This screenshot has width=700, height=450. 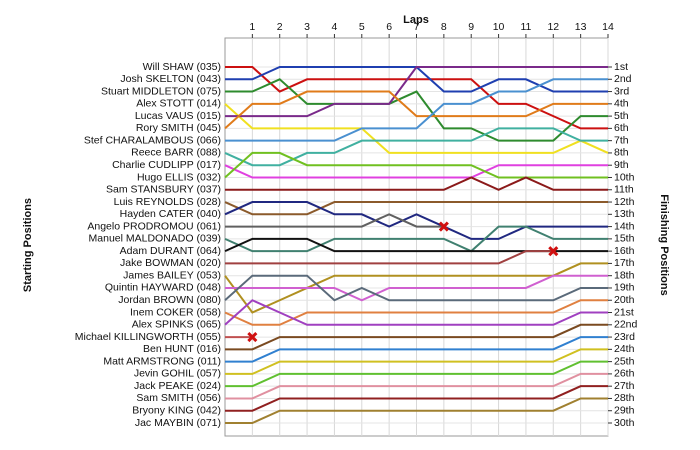 I want to click on y2-tick-label: 25th, so click(x=624, y=361).